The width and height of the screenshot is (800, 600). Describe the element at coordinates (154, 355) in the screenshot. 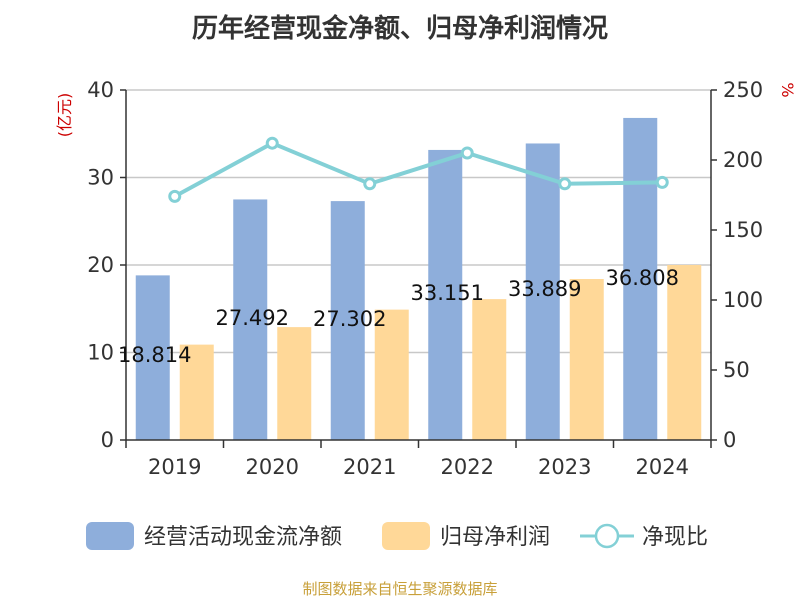

I see `data-label-cash-flow: 18.814` at that location.